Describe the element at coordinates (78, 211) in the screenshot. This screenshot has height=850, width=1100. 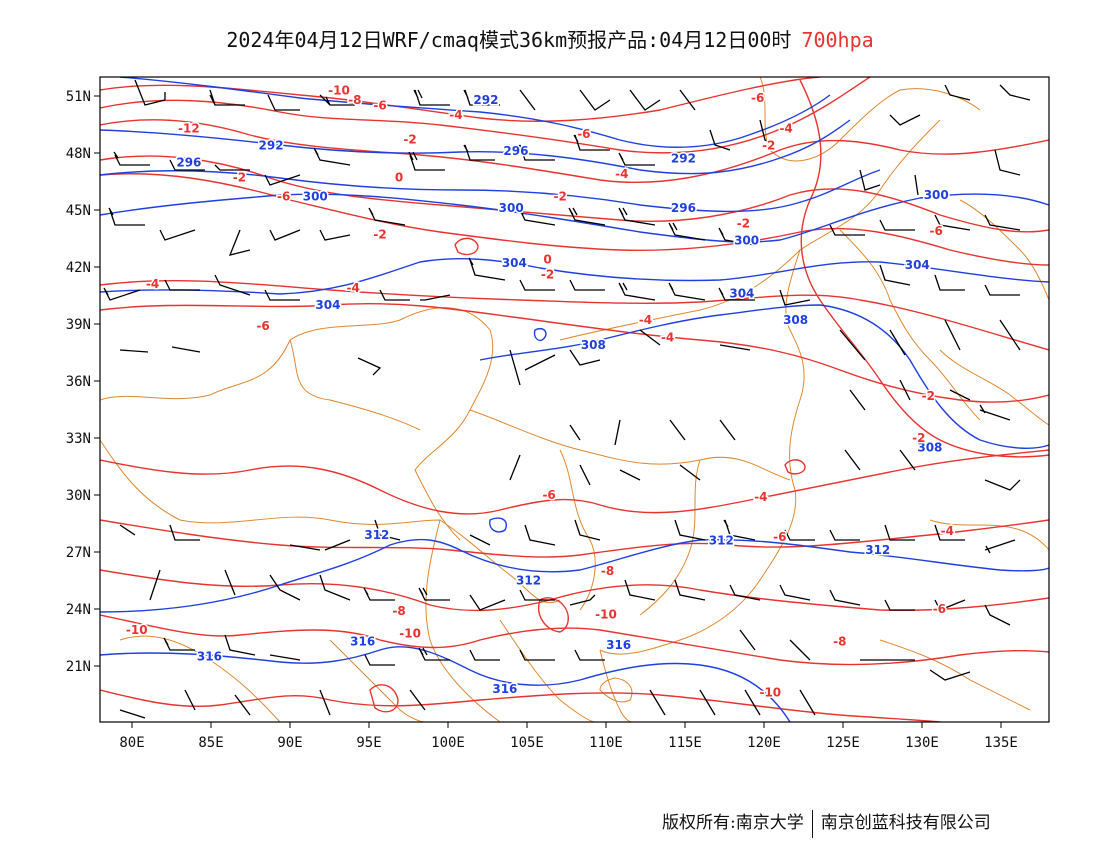
I see `lat-label: 45N` at that location.